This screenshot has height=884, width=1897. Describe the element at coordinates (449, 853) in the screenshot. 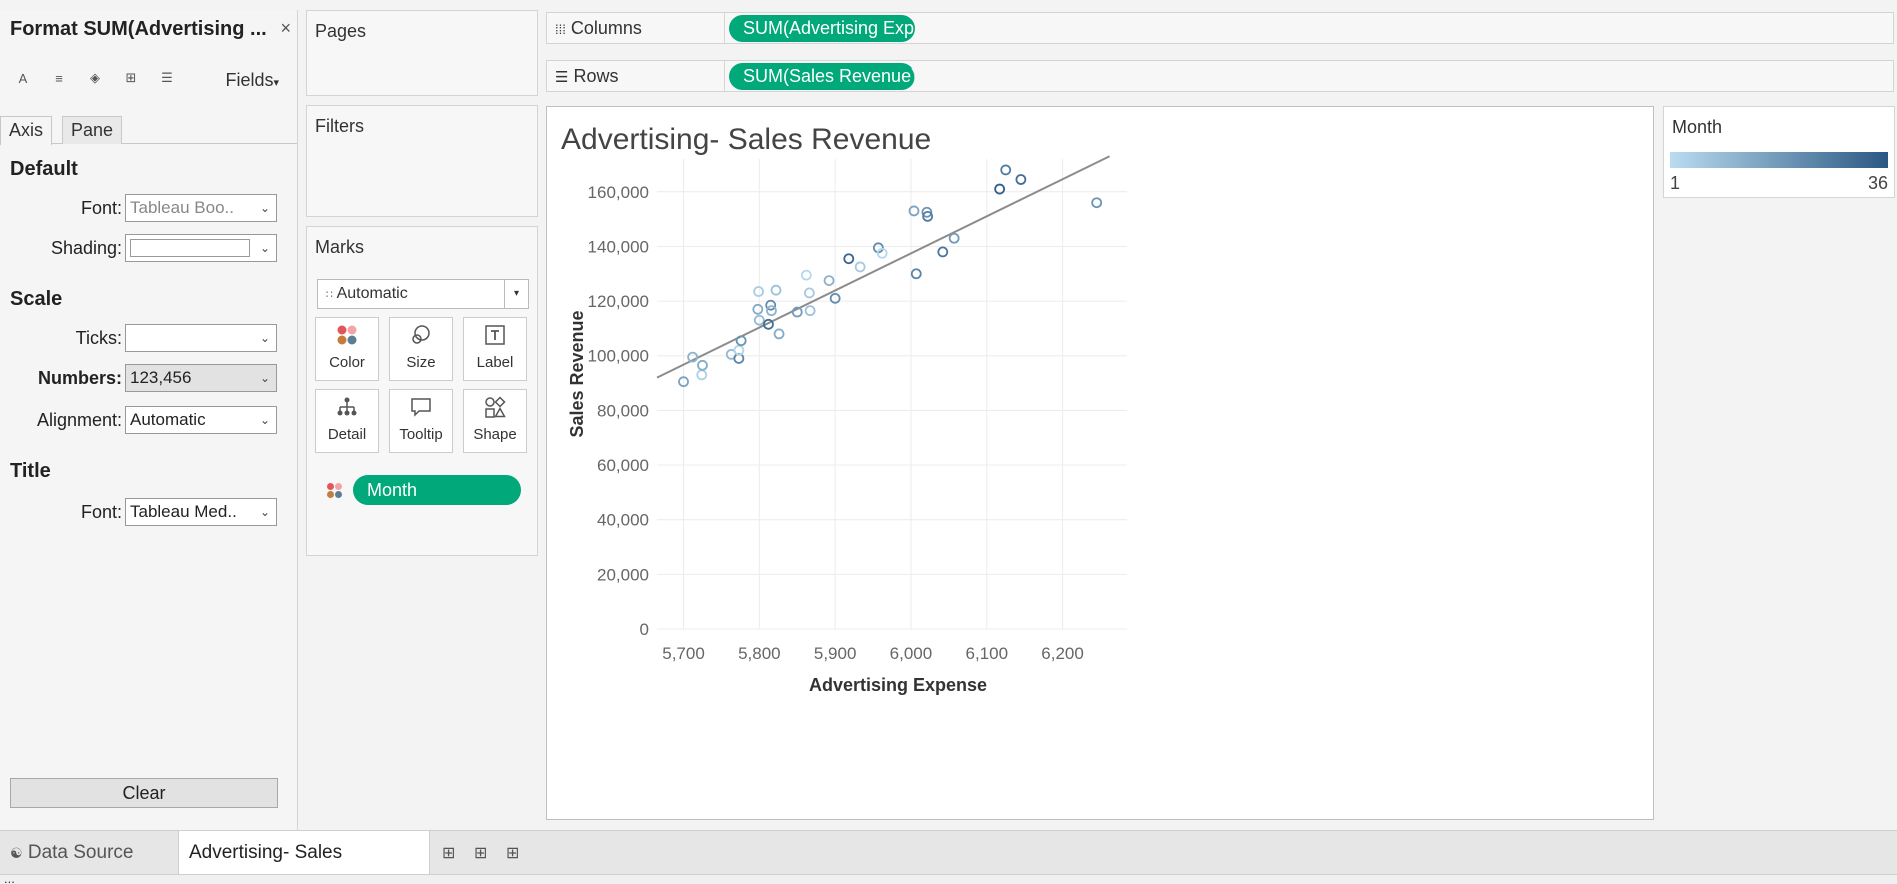

I see `new-worksheet-icon: ⊞` at that location.